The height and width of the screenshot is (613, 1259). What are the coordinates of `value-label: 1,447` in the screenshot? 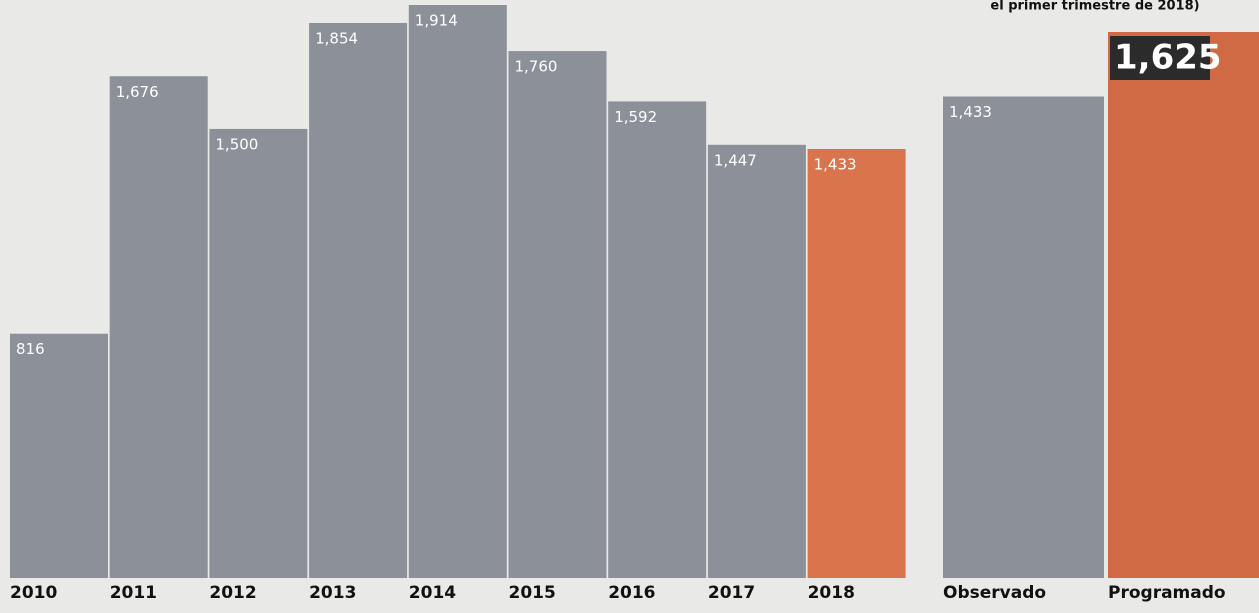 It's located at (735, 160).